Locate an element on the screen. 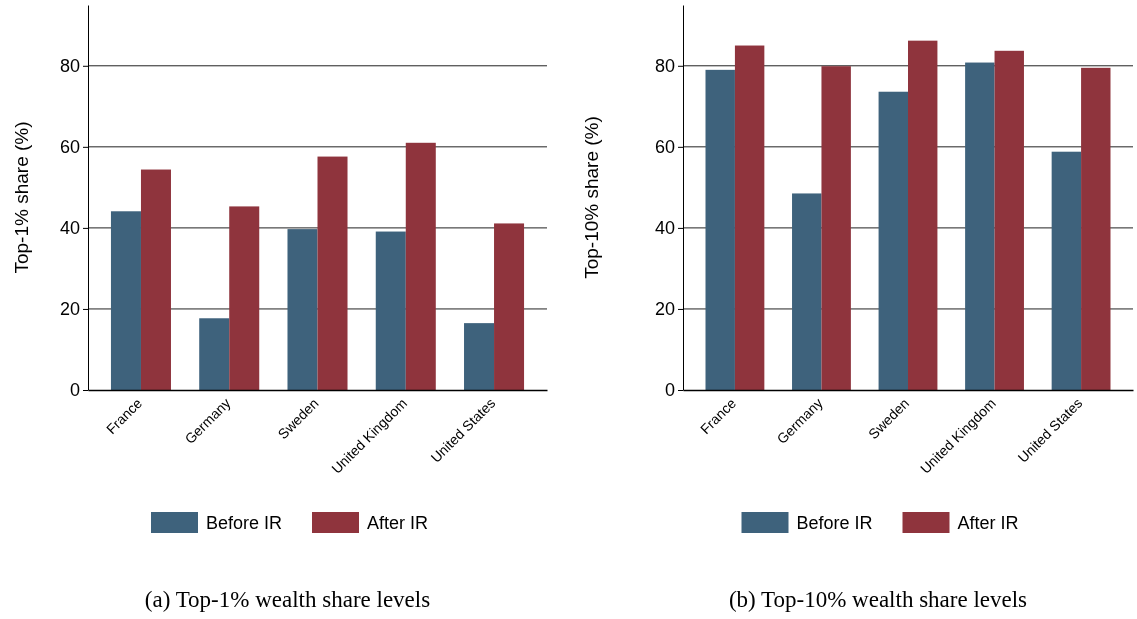  y-axis-title: Top-1% share (%) is located at coordinates (21, 197).